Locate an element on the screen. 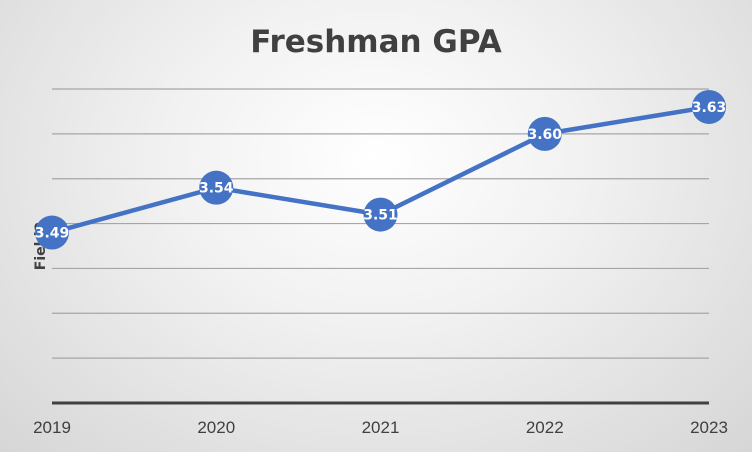 The height and width of the screenshot is (452, 752). x-tick-labels: 2019 2020 2021 2022 2023 is located at coordinates (380, 427).